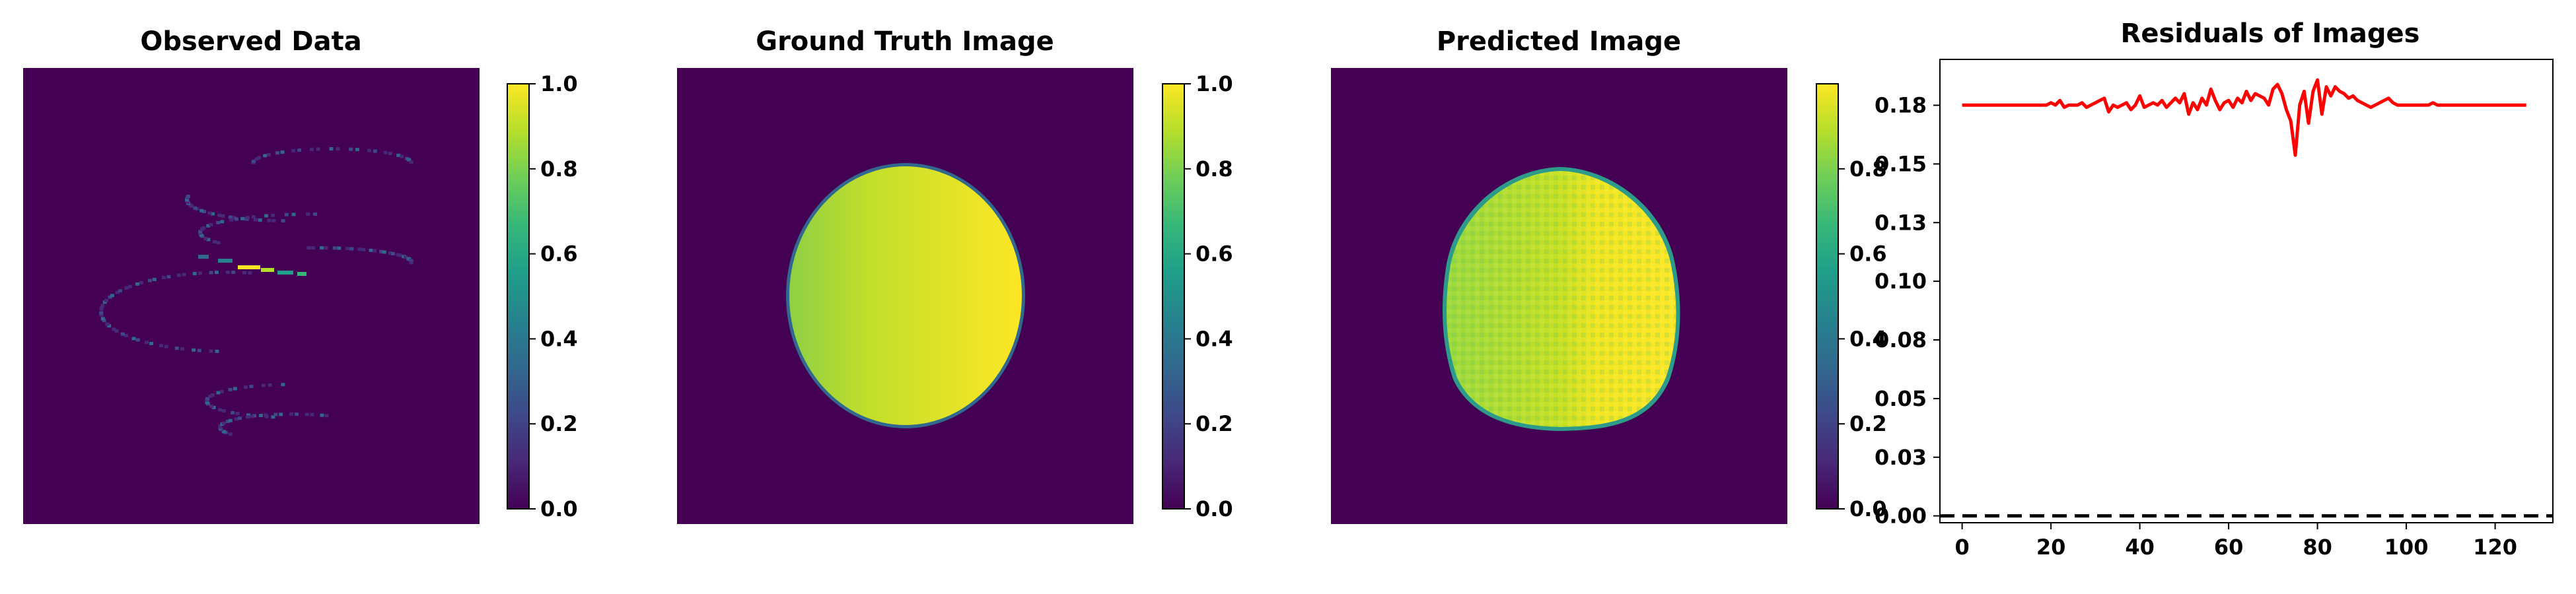 This screenshot has width=2576, height=594. I want to click on y-tick-label: 0.15, so click(1901, 163).